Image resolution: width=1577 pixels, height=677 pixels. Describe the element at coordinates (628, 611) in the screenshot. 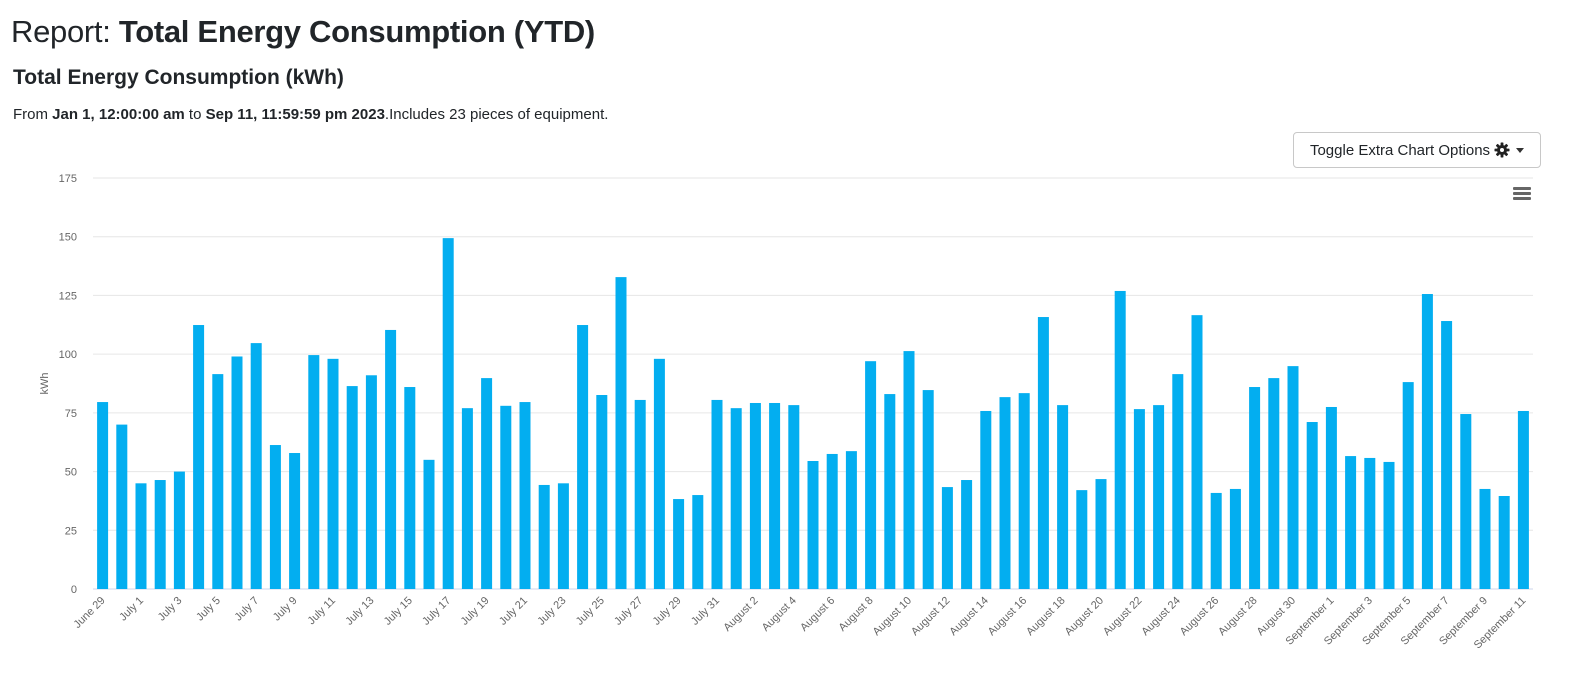

I see `x-tick-label: July 27` at that location.